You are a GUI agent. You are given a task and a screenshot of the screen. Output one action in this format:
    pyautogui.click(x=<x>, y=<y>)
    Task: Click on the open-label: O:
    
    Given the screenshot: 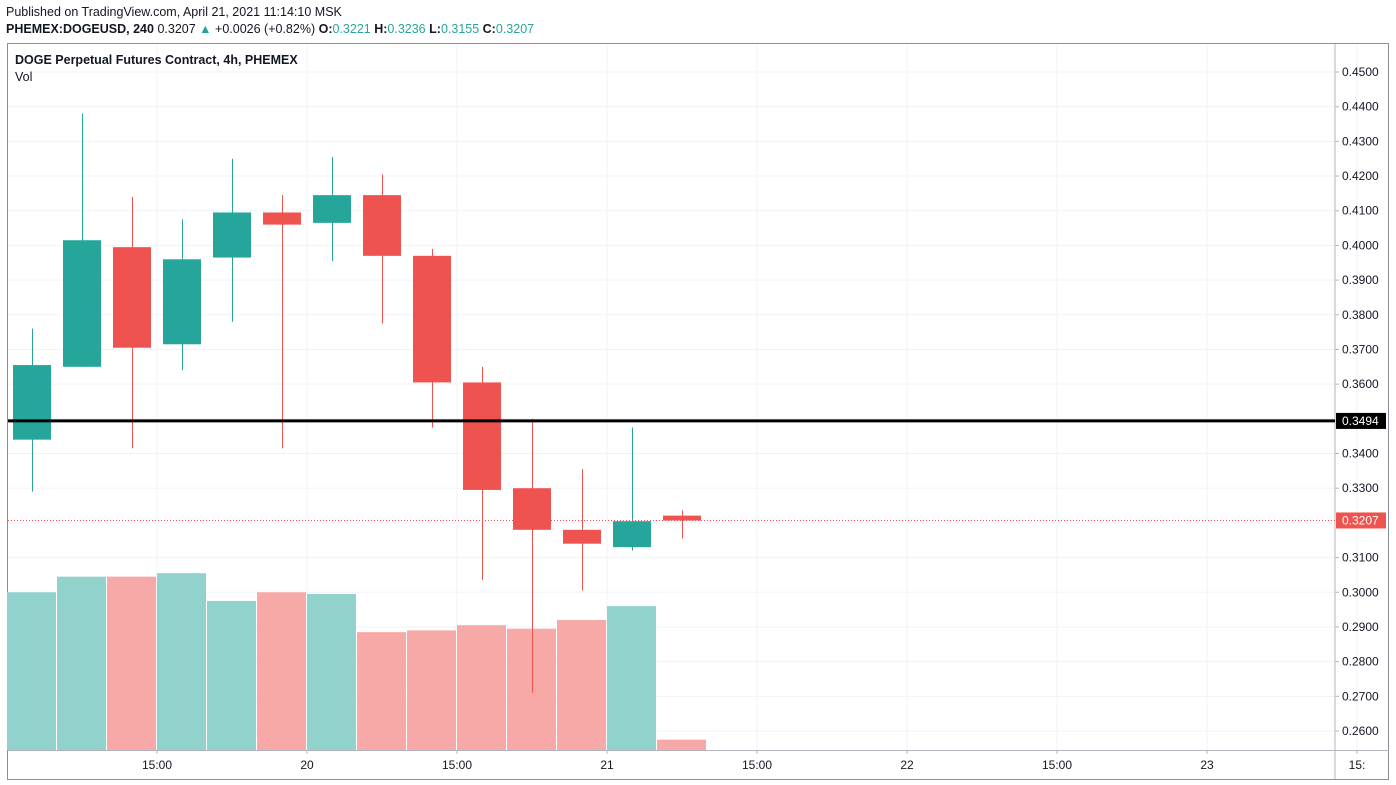 What is the action you would take?
    pyautogui.click(x=325, y=29)
    